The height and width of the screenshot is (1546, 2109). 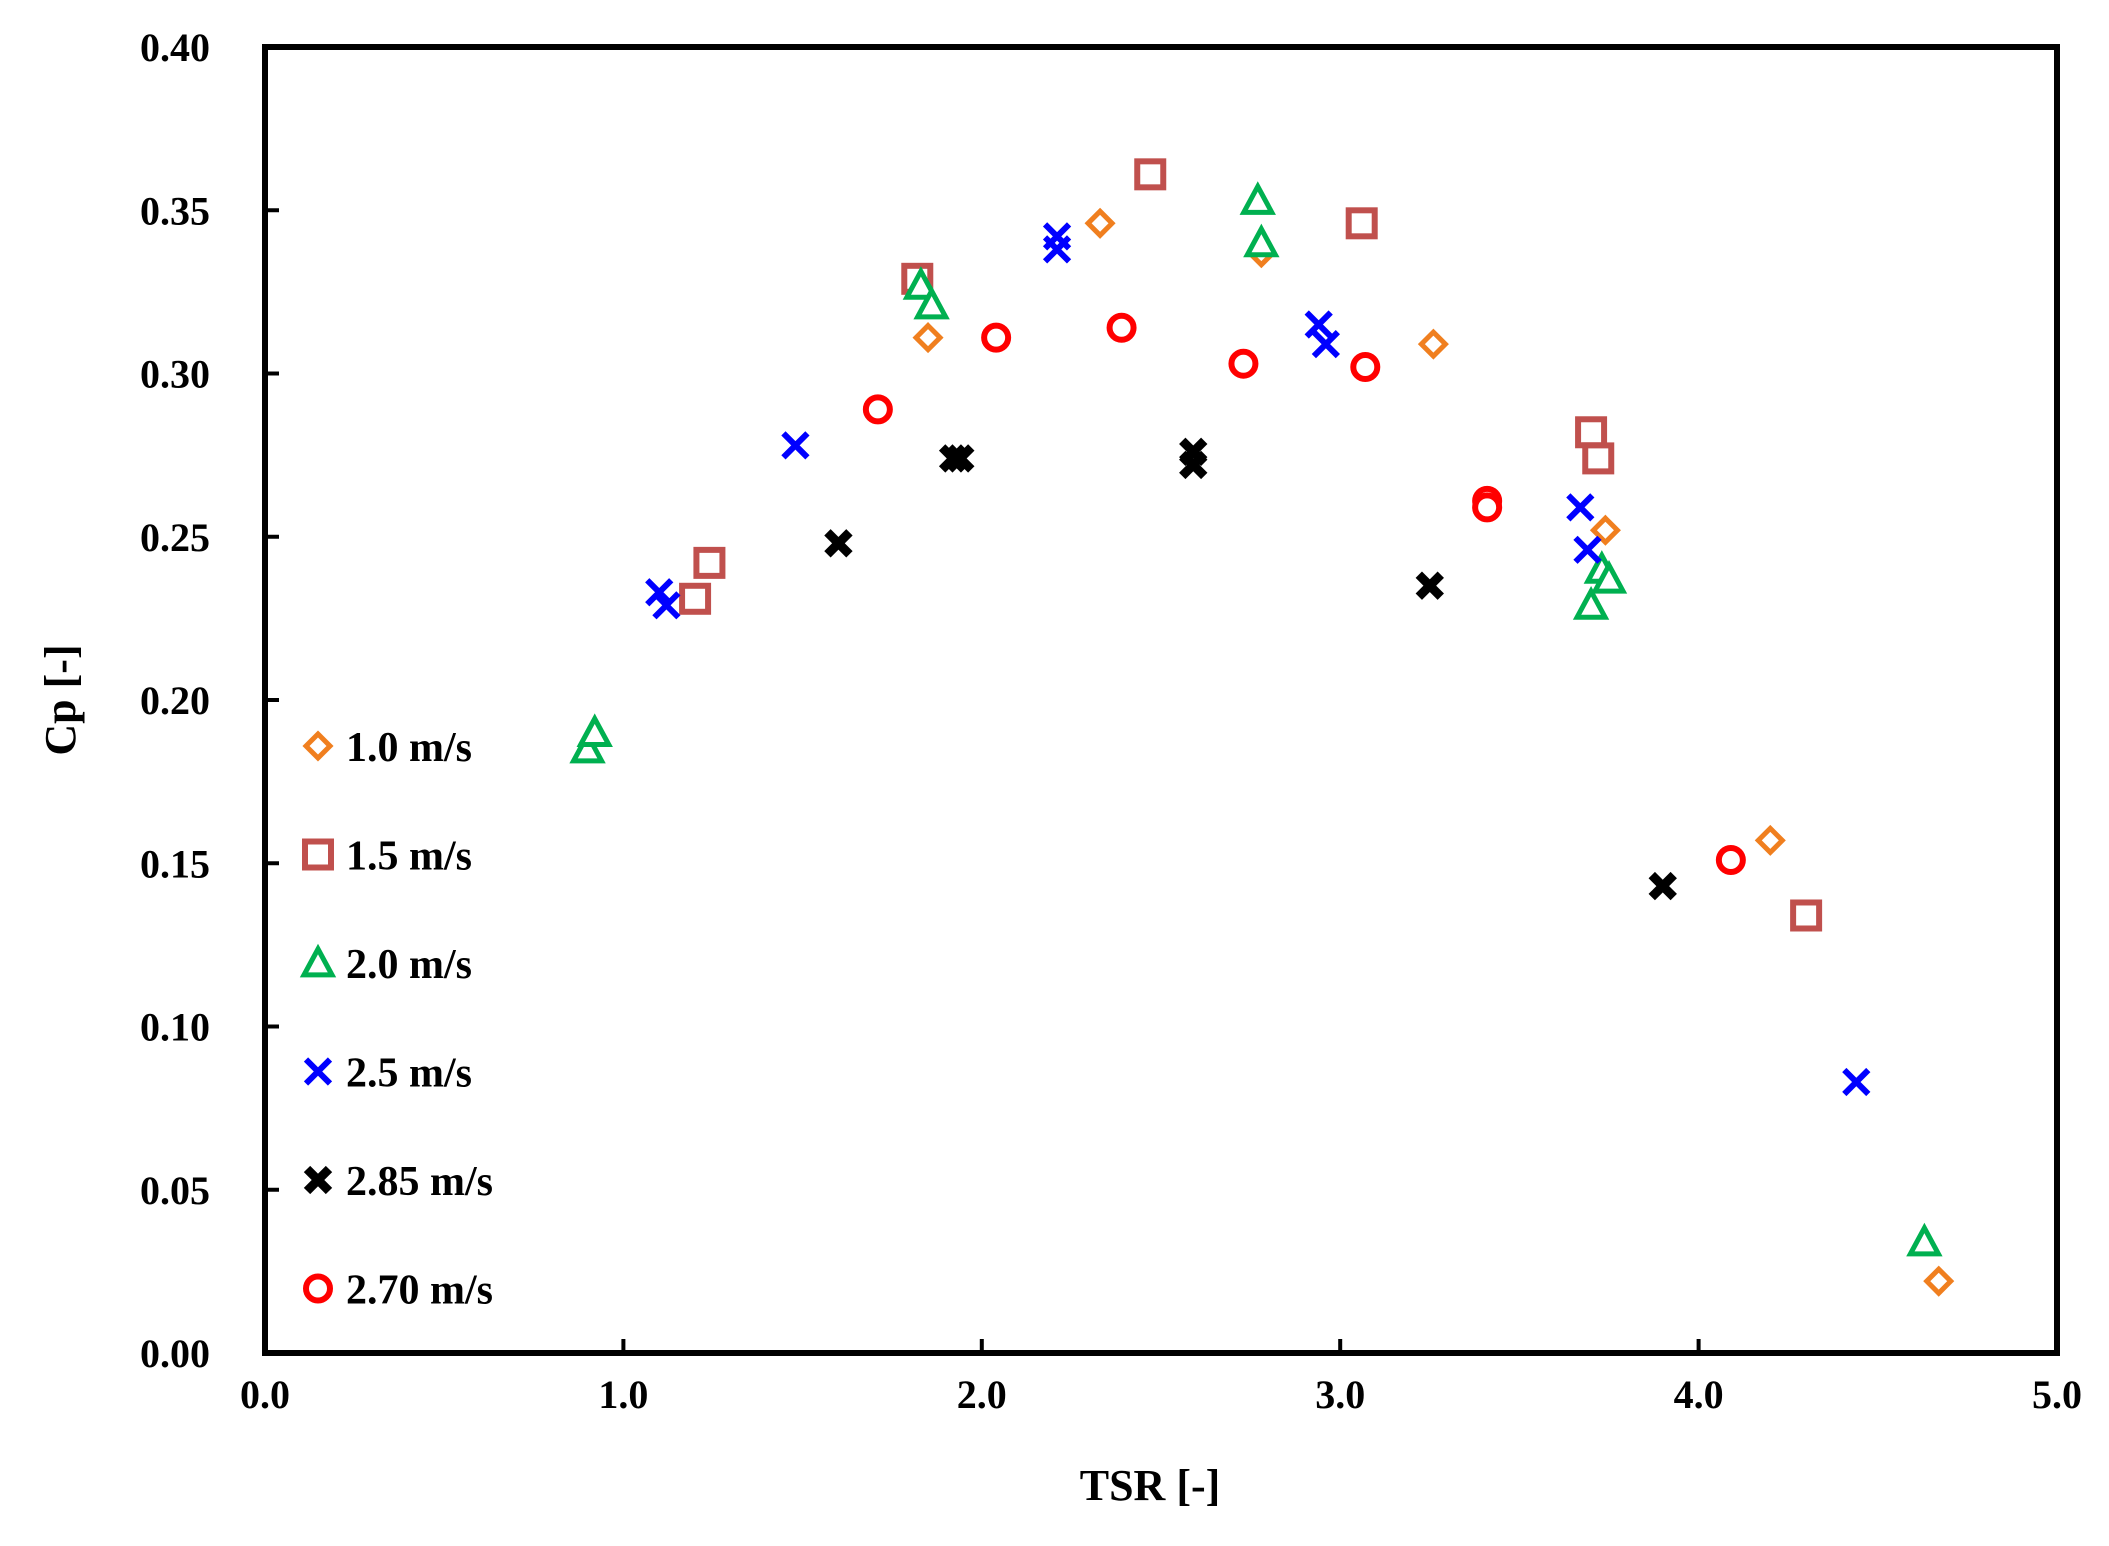 I want to click on x-axis-title: TSR [-], so click(x=1150, y=1485).